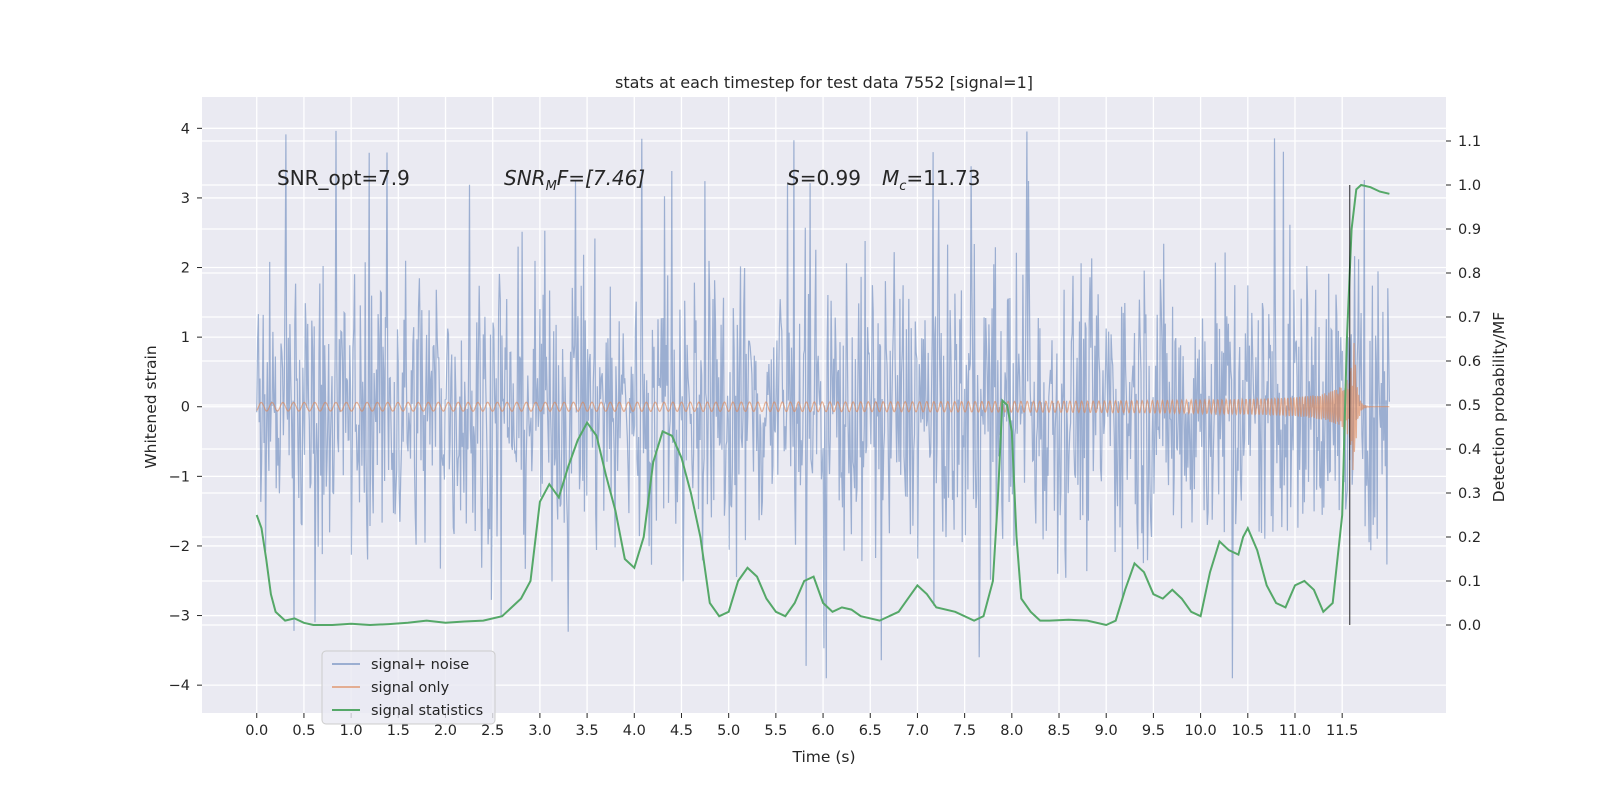 Image resolution: width=1600 pixels, height=804 pixels. I want to click on y-right-tick-label: 0.2, so click(1469, 538).